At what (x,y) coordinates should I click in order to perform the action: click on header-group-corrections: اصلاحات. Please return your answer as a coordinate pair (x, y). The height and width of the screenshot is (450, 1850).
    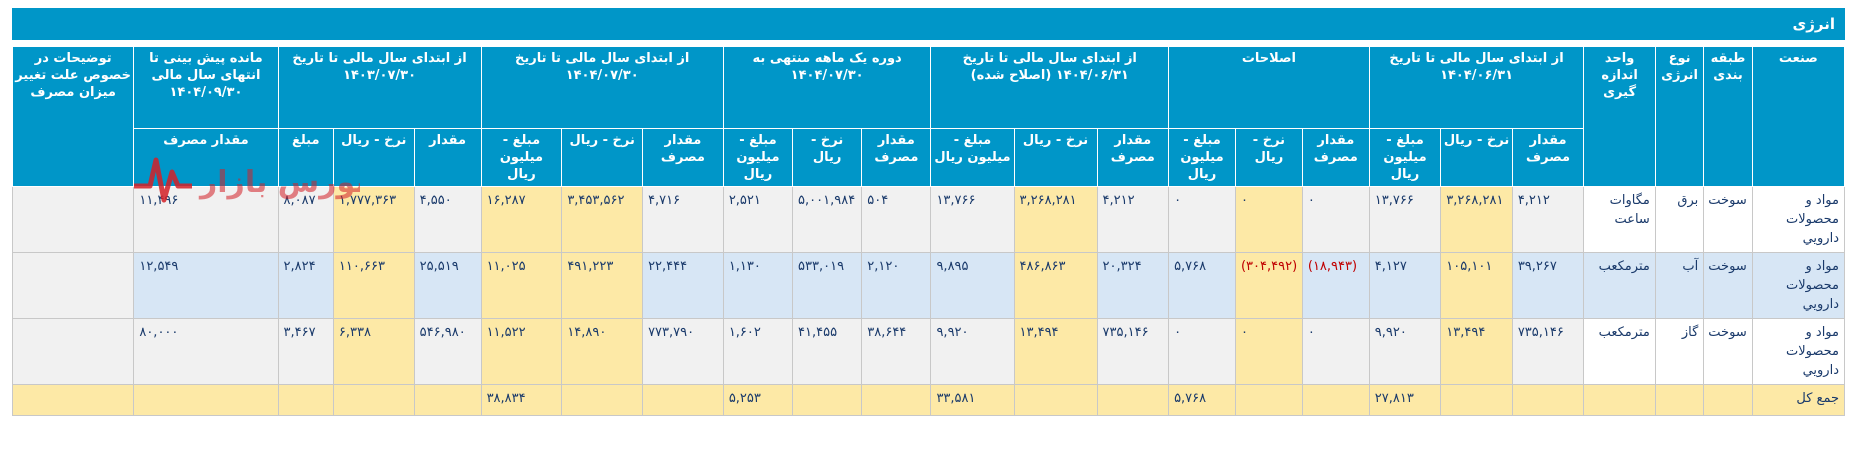
    Looking at the image, I should click on (1269, 87).